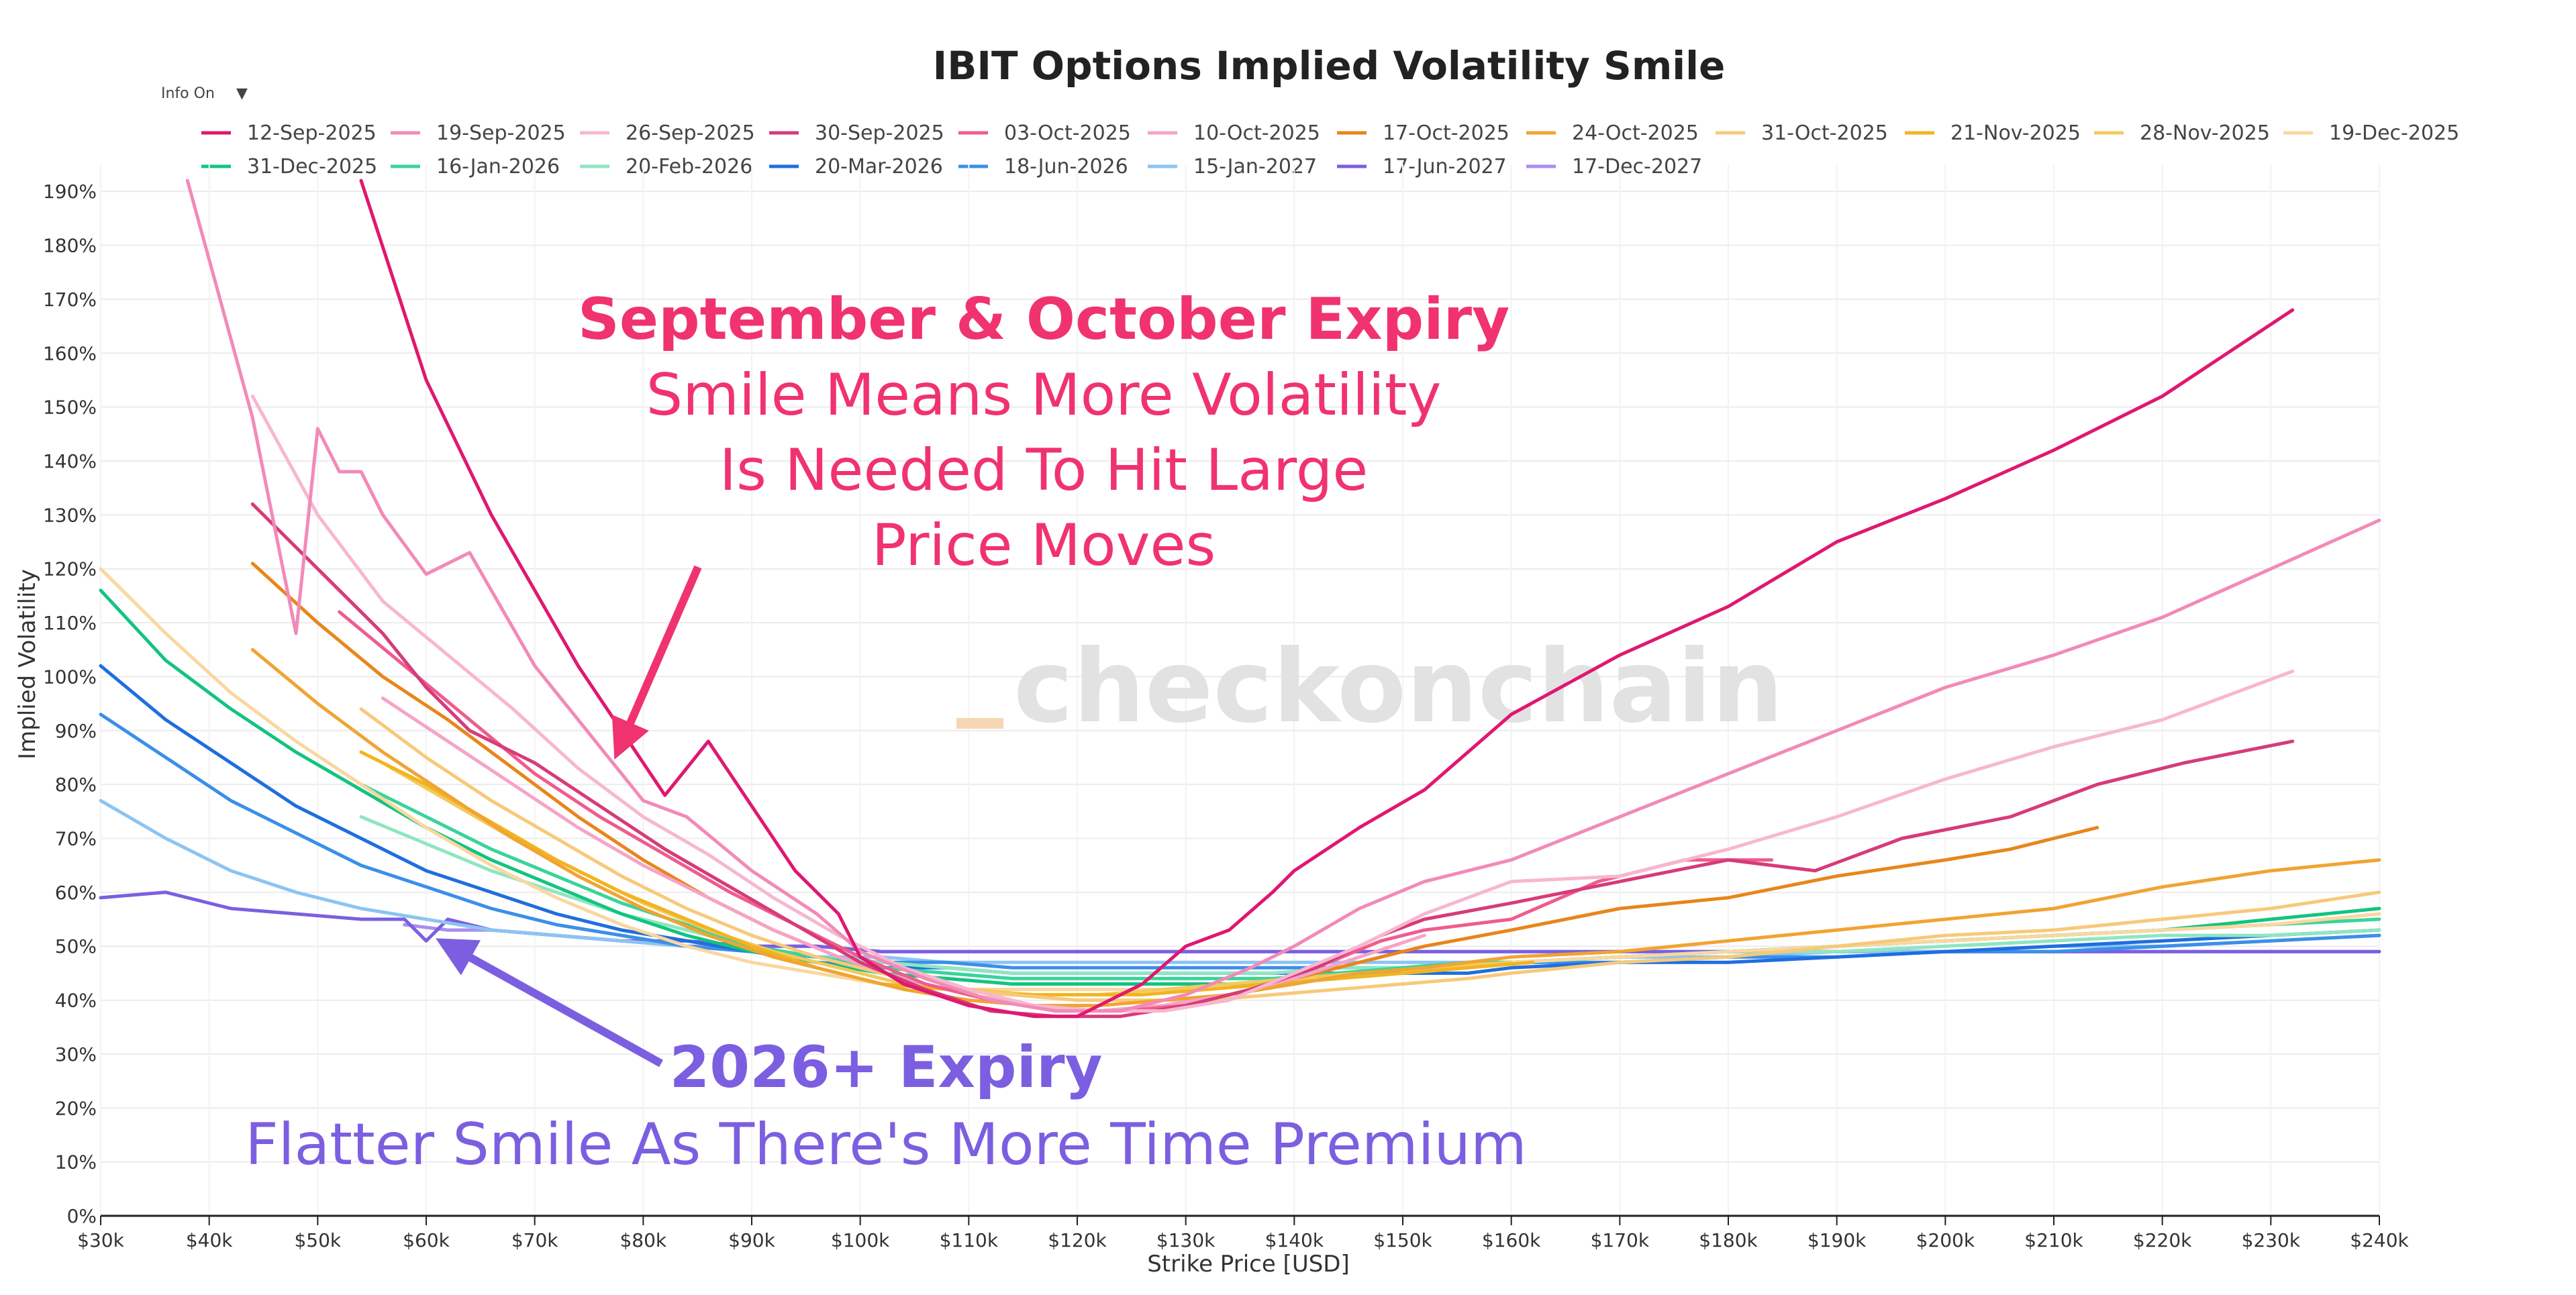  I want to click on x-tick-label: $60k, so click(426, 1240).